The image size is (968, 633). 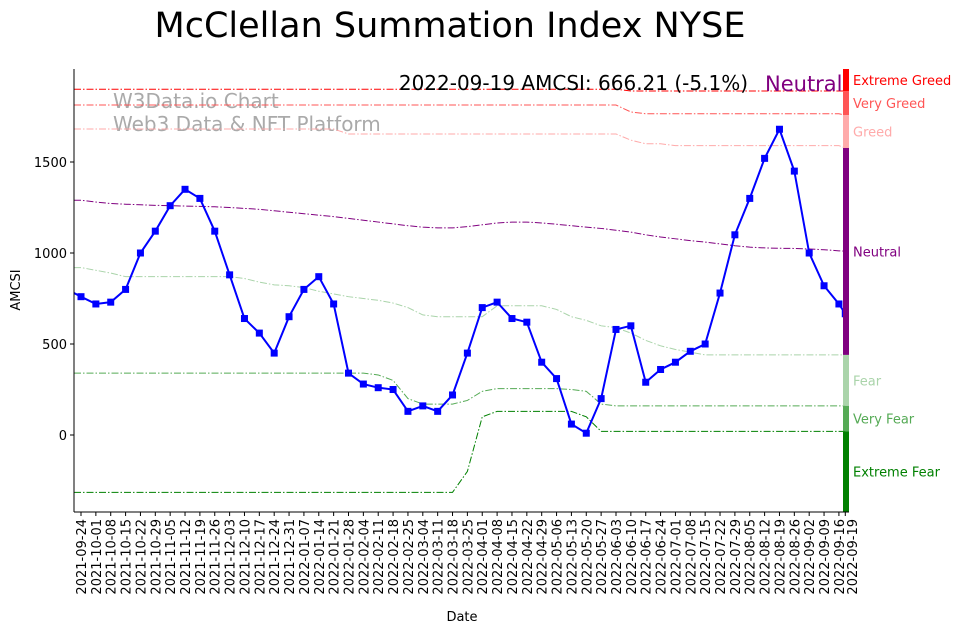 I want to click on x-tick-label: 2022-05-20, so click(x=587, y=557).